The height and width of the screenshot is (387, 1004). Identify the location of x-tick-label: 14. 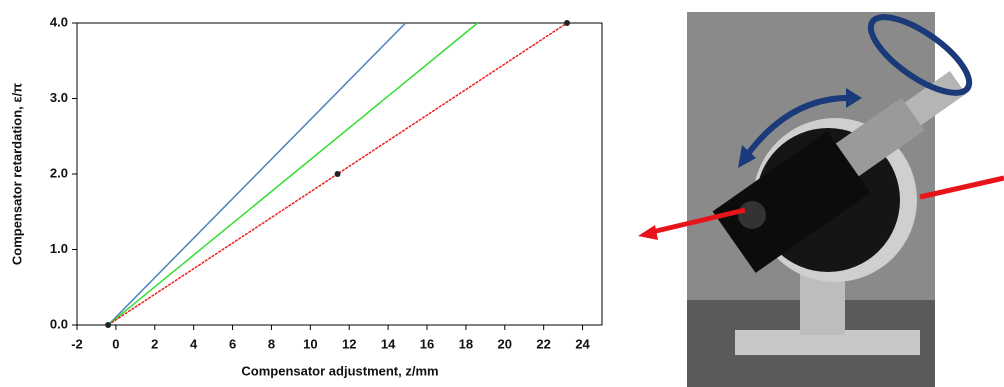
(388, 343).